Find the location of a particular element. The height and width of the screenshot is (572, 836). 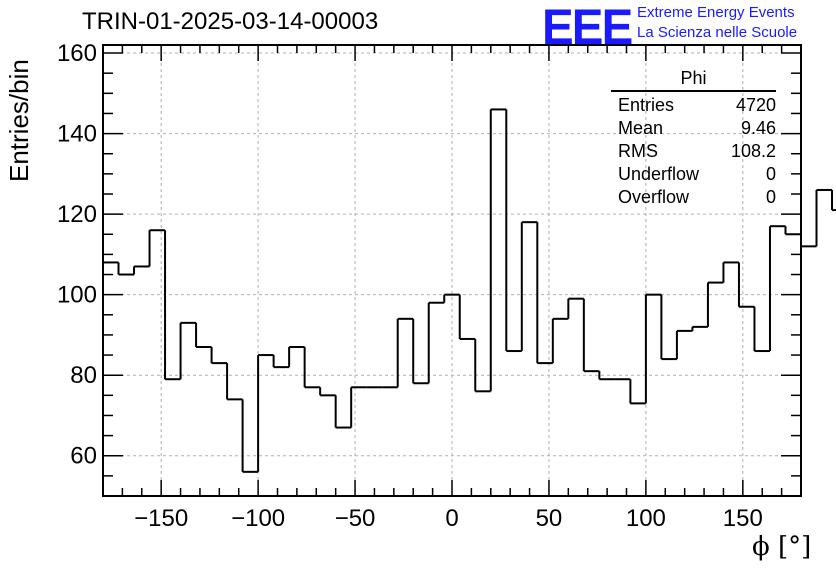

y-tick-label: 100 is located at coordinates (77, 295).